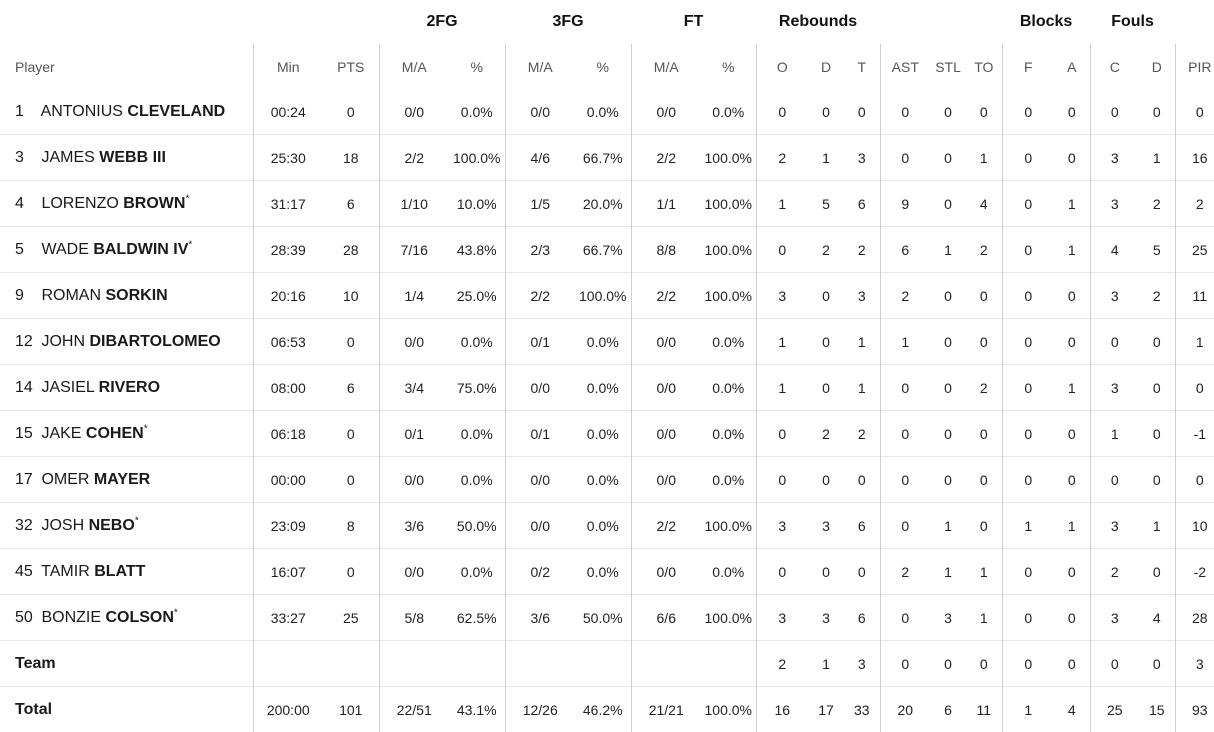 The height and width of the screenshot is (732, 1214). I want to click on cell-turnovers: 1, so click(984, 158).